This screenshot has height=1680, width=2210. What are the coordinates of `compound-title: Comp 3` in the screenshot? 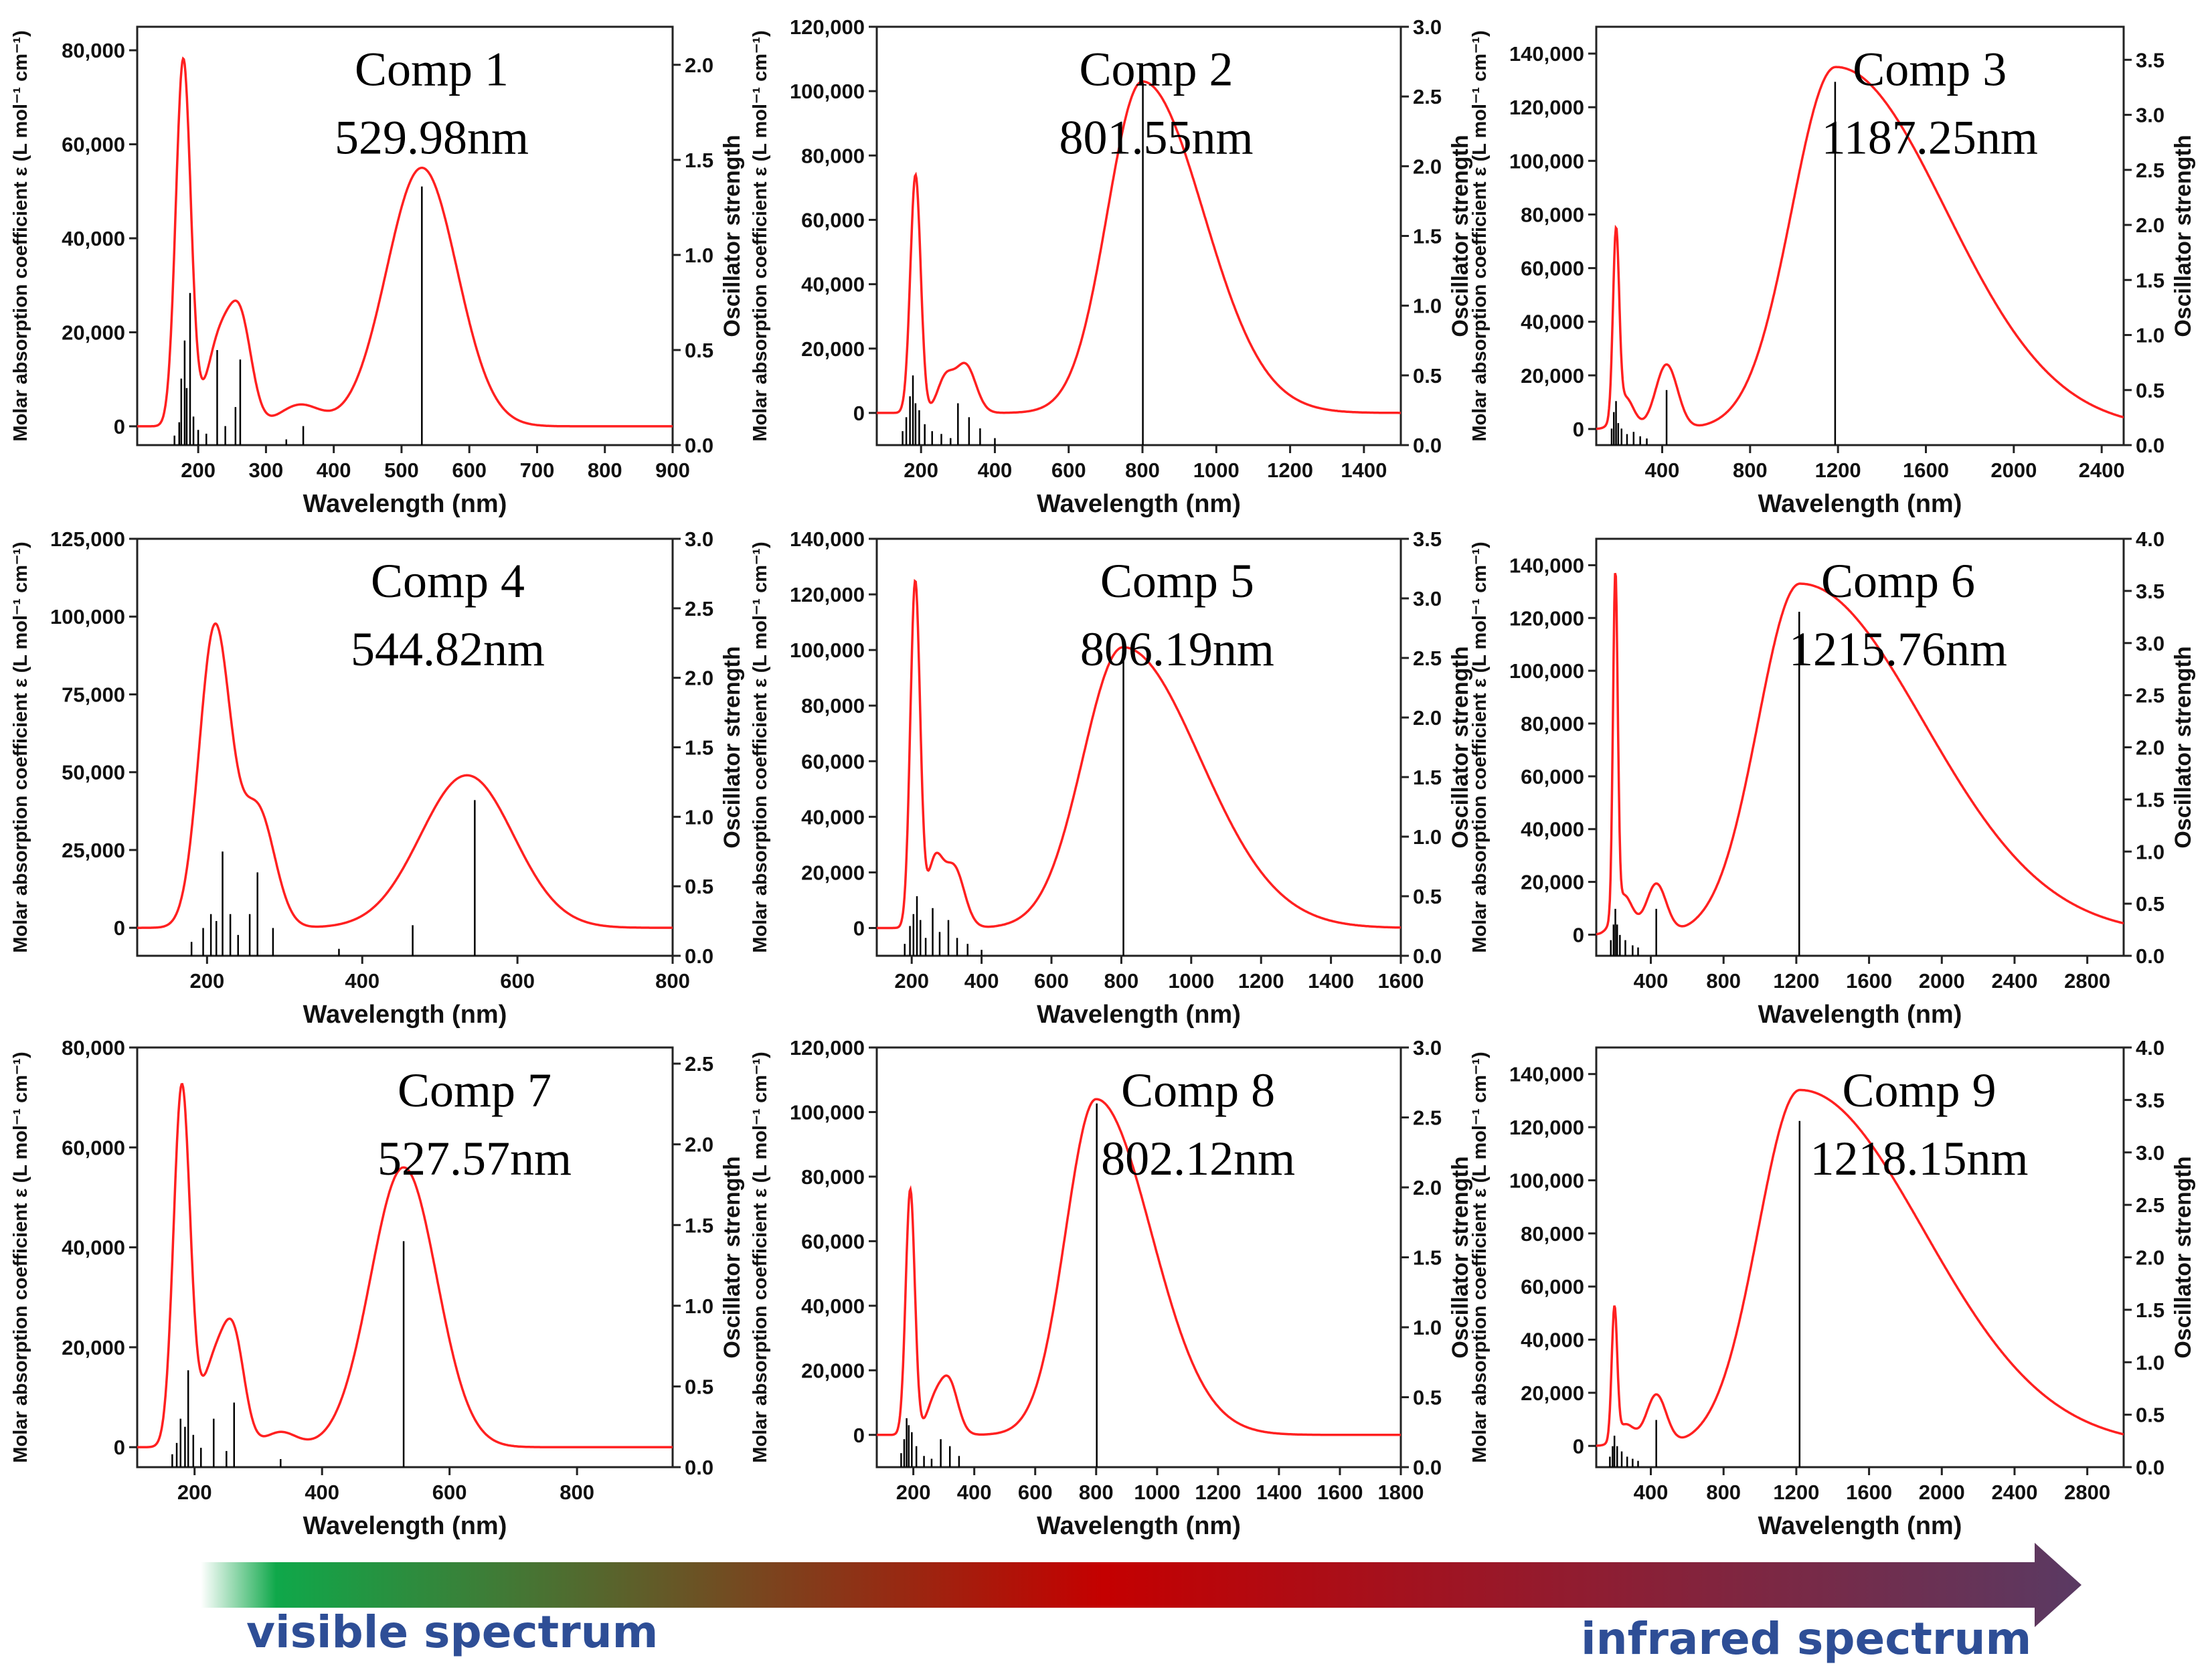 It's located at (1930, 69).